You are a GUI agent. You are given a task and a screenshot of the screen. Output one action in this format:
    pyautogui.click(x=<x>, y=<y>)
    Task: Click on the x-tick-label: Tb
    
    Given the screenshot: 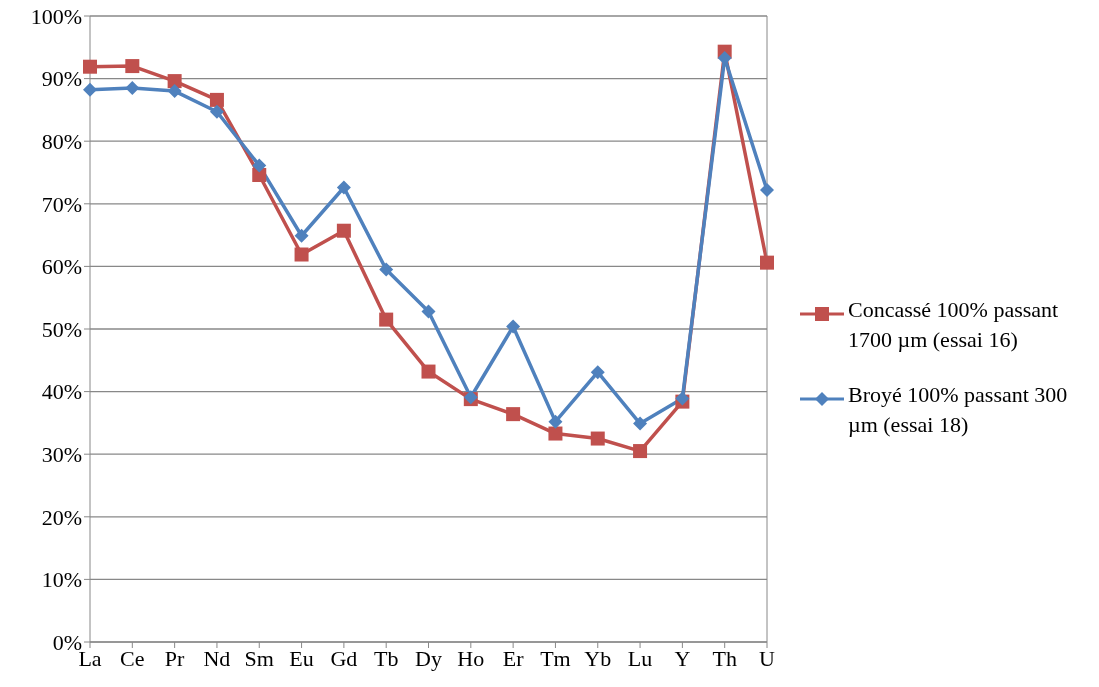 What is the action you would take?
    pyautogui.click(x=386, y=658)
    